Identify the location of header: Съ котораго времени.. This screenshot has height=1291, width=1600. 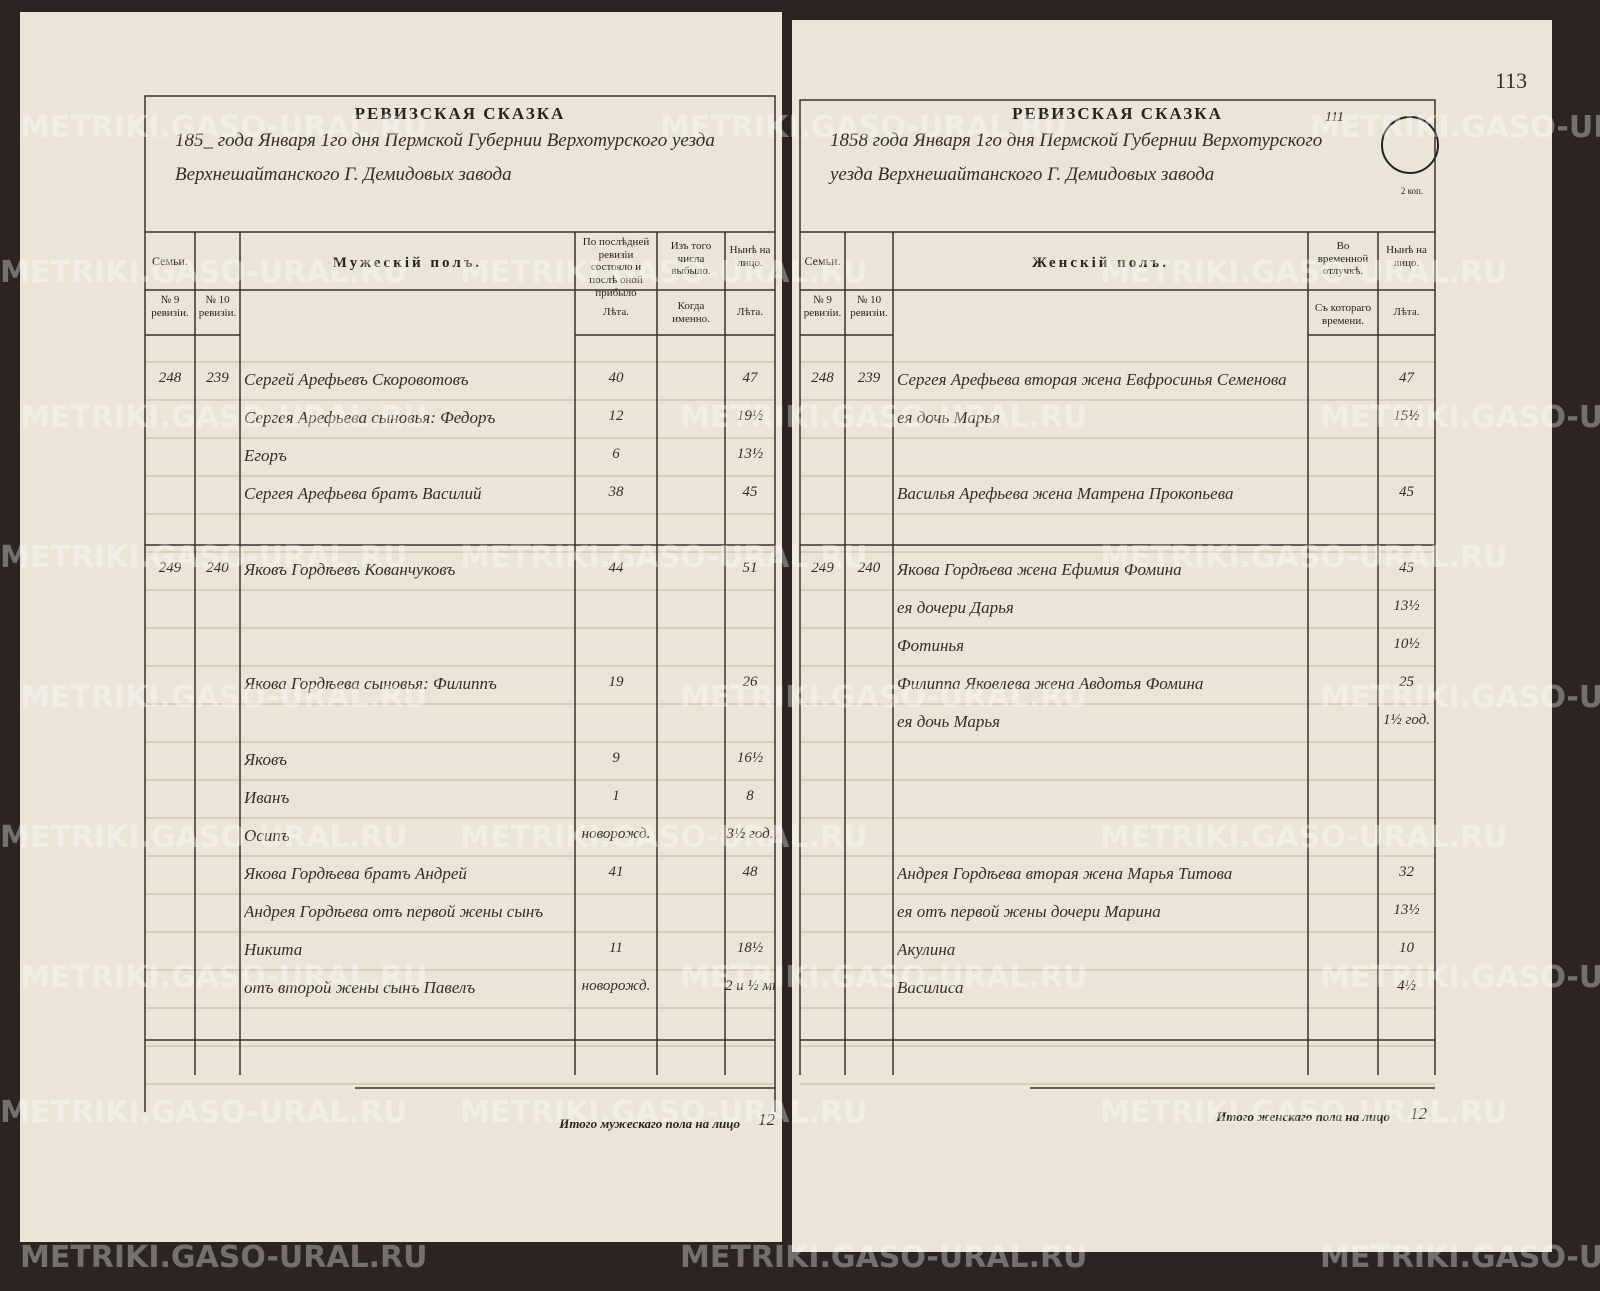
(1343, 314).